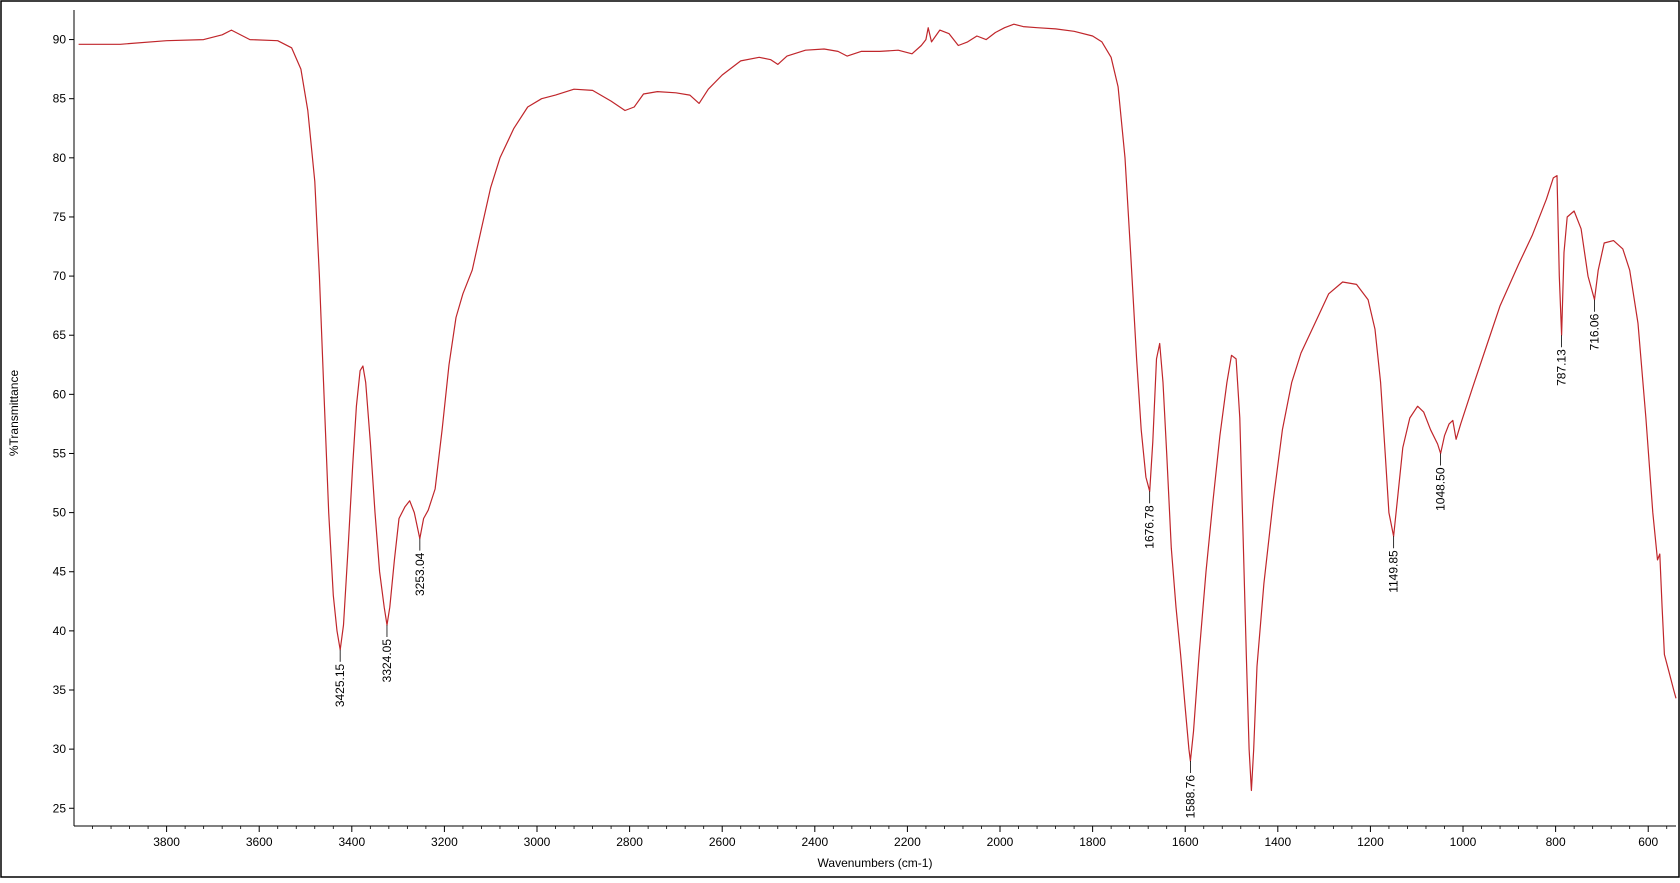 This screenshot has width=1680, height=883. What do you see at coordinates (1562, 367) in the screenshot?
I see `peak-label: 787.13` at bounding box center [1562, 367].